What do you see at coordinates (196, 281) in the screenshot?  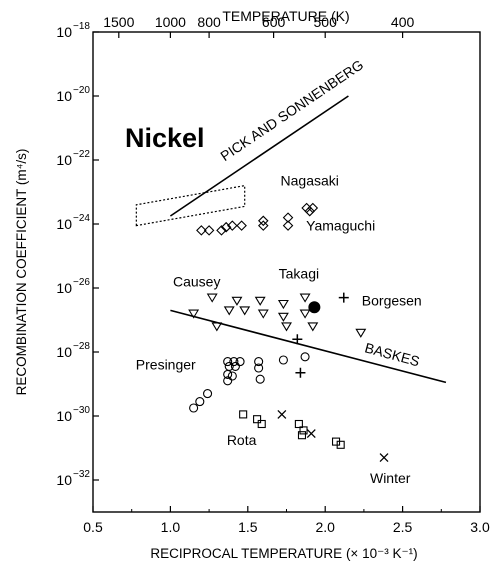 I see `causey-label: Causey` at bounding box center [196, 281].